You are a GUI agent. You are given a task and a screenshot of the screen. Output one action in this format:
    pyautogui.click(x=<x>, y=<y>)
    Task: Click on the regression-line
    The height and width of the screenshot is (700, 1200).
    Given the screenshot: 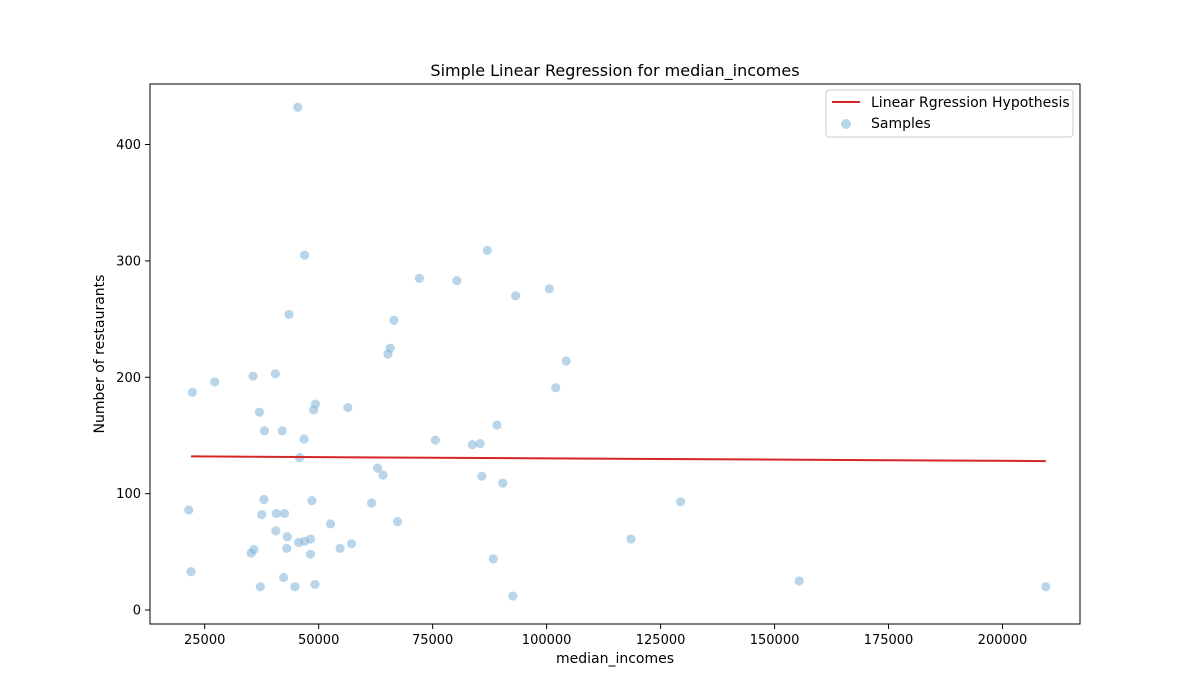 What is the action you would take?
    pyautogui.click(x=618, y=459)
    